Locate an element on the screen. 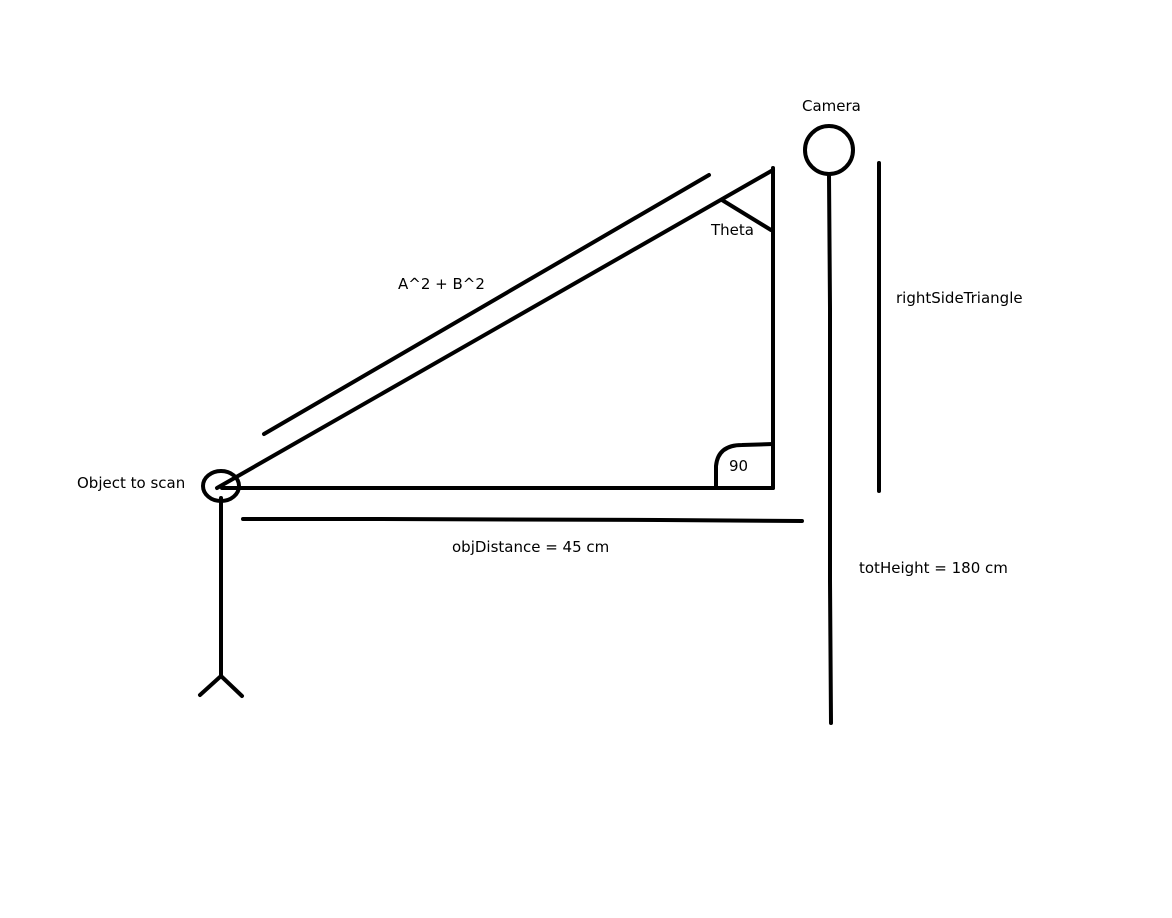 This screenshot has width=1172, height=918. camera-head is located at coordinates (829, 150).